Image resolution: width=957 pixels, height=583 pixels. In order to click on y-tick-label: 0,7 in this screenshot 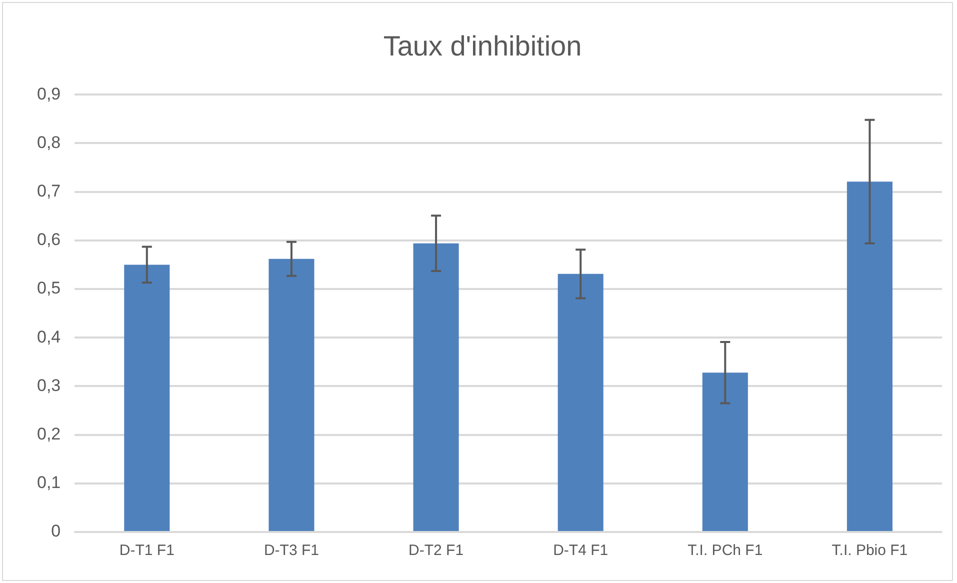, I will do `click(48, 190)`.